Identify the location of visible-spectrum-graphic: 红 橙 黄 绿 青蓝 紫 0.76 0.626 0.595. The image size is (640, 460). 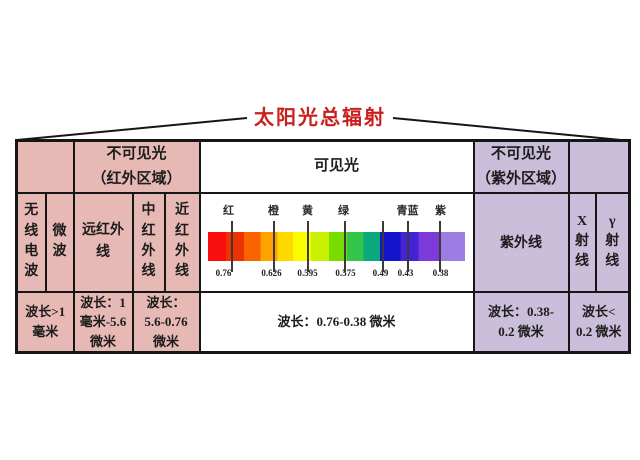
(337, 242).